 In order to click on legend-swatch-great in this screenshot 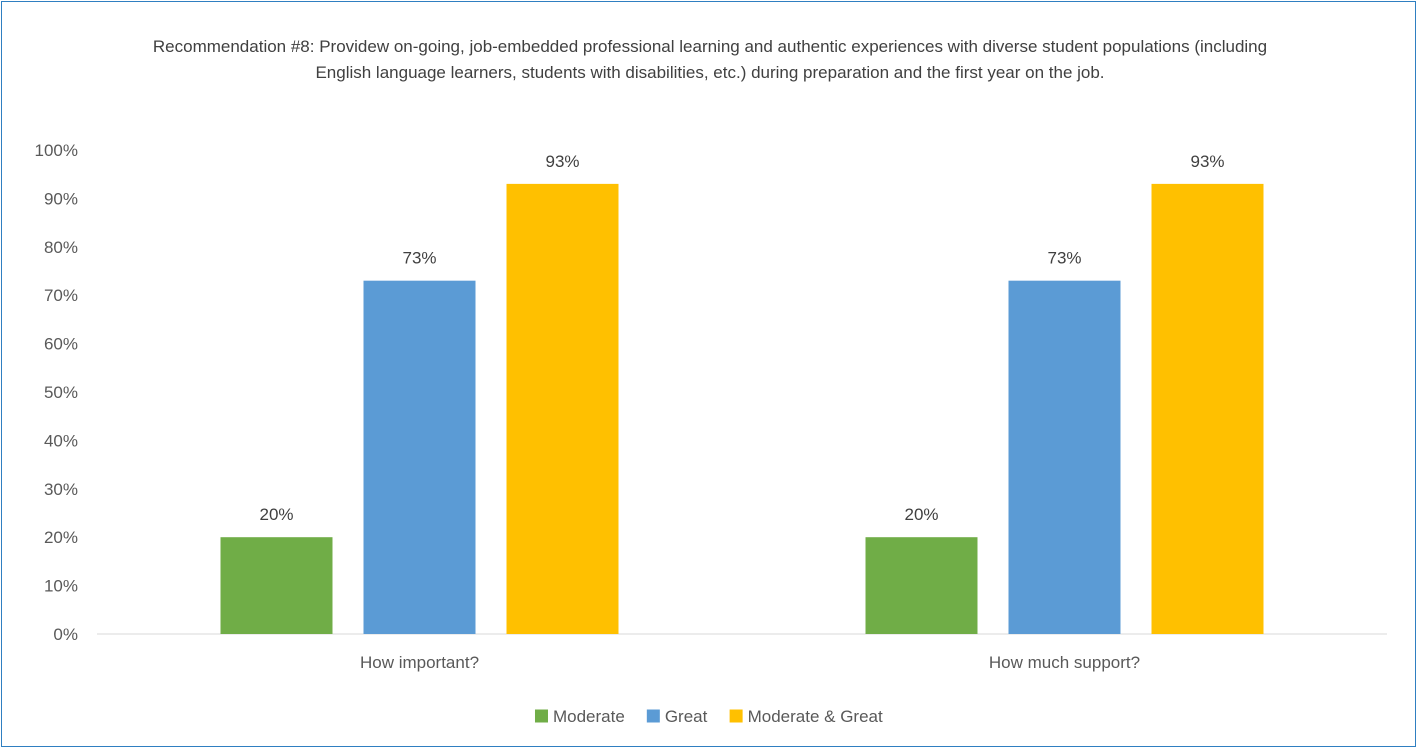, I will do `click(653, 716)`.